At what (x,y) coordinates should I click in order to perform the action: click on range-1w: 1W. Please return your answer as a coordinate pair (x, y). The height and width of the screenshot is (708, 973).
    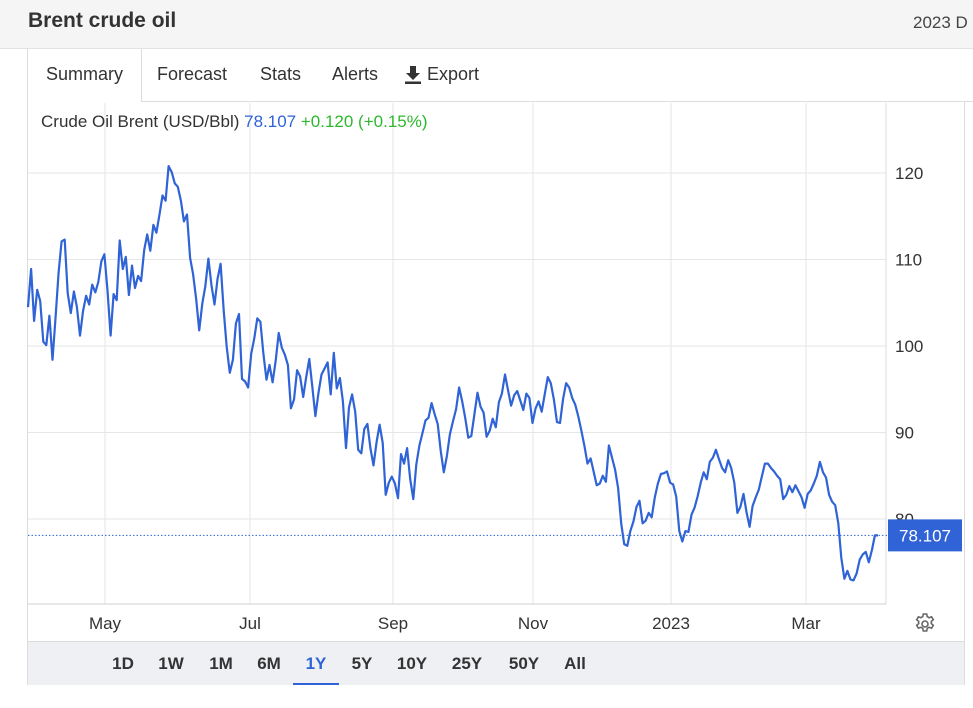
    Looking at the image, I should click on (171, 663).